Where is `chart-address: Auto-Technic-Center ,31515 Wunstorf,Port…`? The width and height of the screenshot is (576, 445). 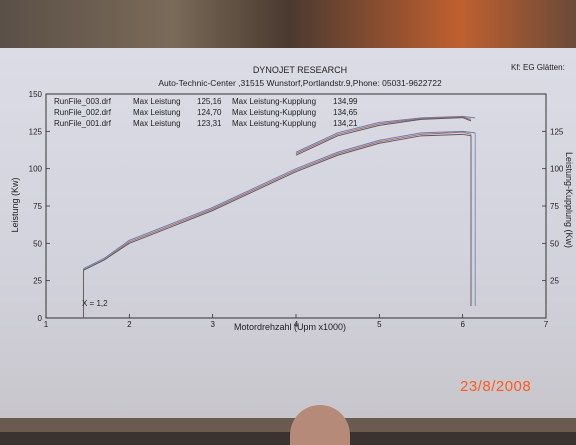 chart-address: Auto-Technic-Center ,31515 Wunstorf,Port… is located at coordinates (300, 83).